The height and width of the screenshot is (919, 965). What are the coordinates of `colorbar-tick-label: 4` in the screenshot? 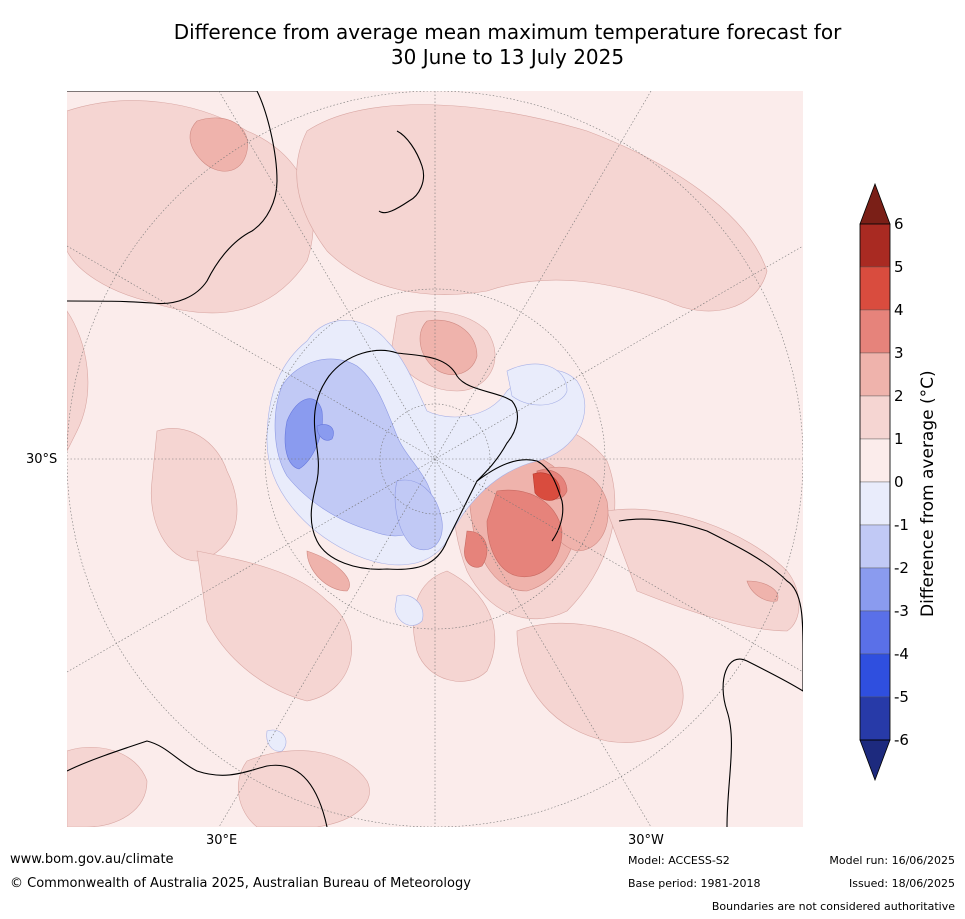 It's located at (899, 310).